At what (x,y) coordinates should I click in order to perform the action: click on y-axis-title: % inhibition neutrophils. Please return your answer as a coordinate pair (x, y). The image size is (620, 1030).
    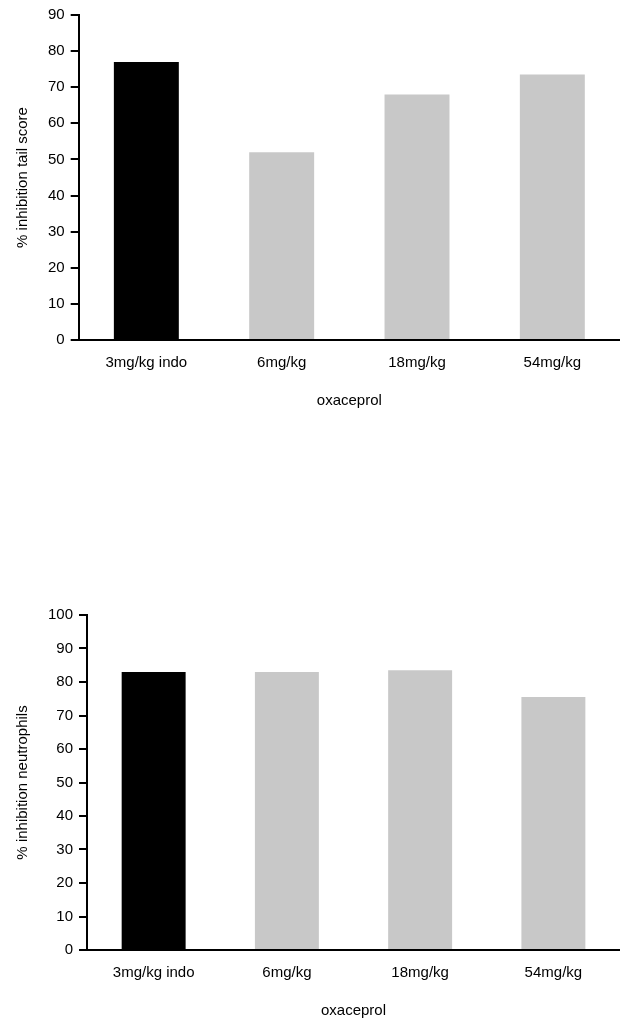
    Looking at the image, I should click on (22, 782).